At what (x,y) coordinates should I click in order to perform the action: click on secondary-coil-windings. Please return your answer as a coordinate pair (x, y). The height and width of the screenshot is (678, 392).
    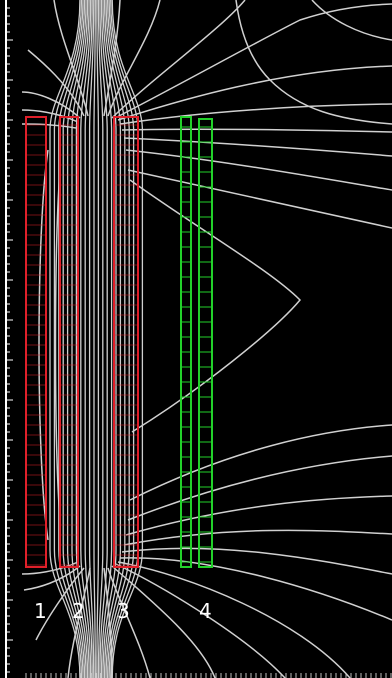
    Looking at the image, I should click on (196, 344).